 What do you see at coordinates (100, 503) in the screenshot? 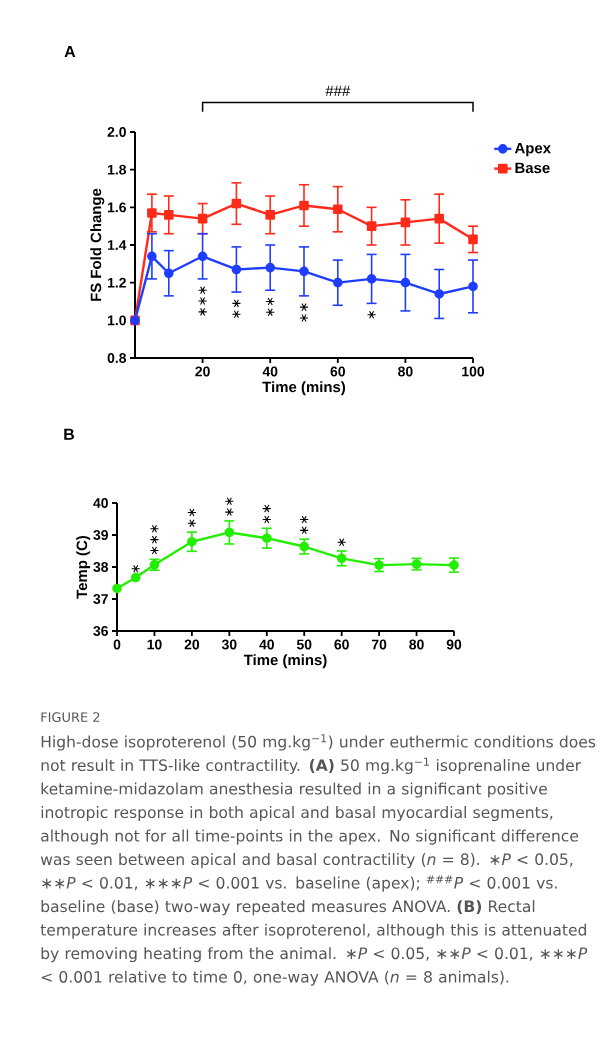
I see `y-tick-label: 40` at bounding box center [100, 503].